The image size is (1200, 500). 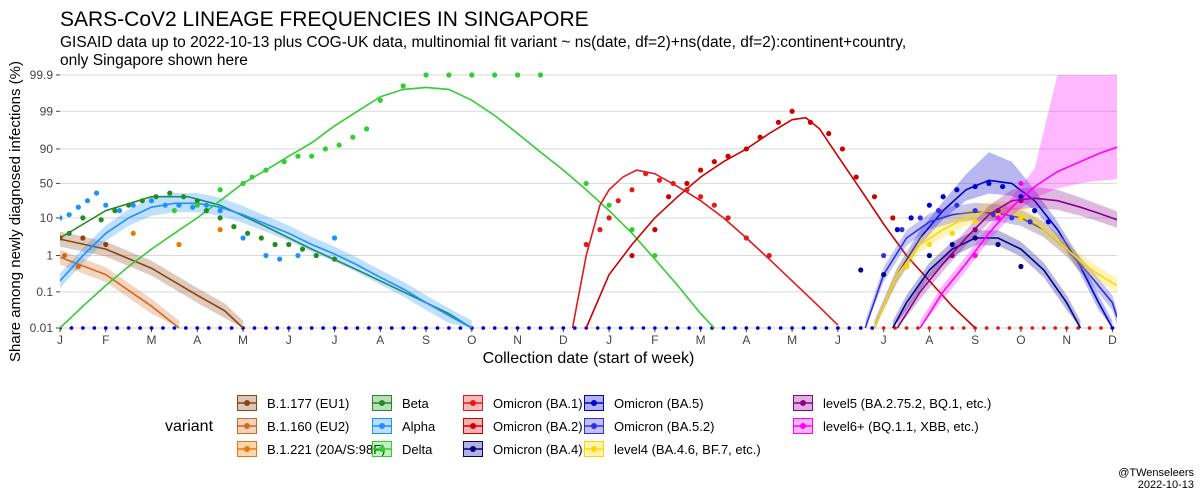 I want to click on legend-label: Beta, so click(x=415, y=403).